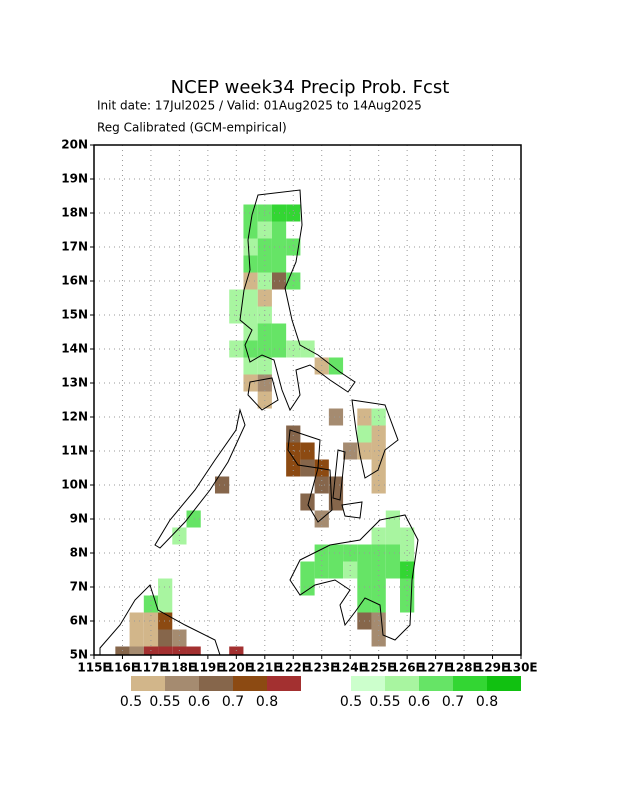 Image resolution: width=618 pixels, height=800 pixels. What do you see at coordinates (74, 451) in the screenshot?
I see `y-tick-label: 11N` at bounding box center [74, 451].